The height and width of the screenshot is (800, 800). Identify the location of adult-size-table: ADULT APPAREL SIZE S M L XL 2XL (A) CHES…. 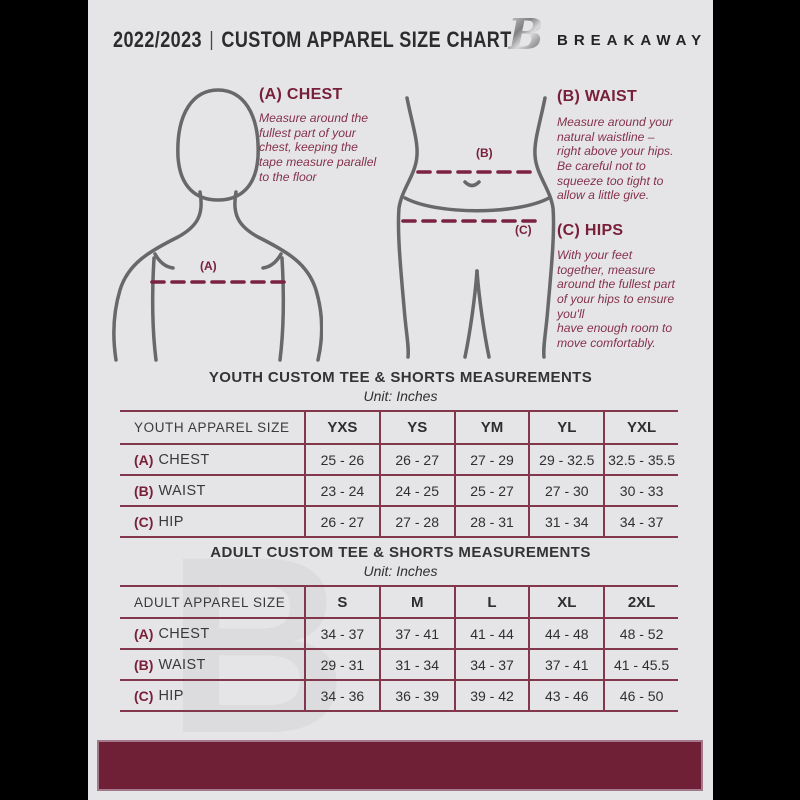
(399, 648).